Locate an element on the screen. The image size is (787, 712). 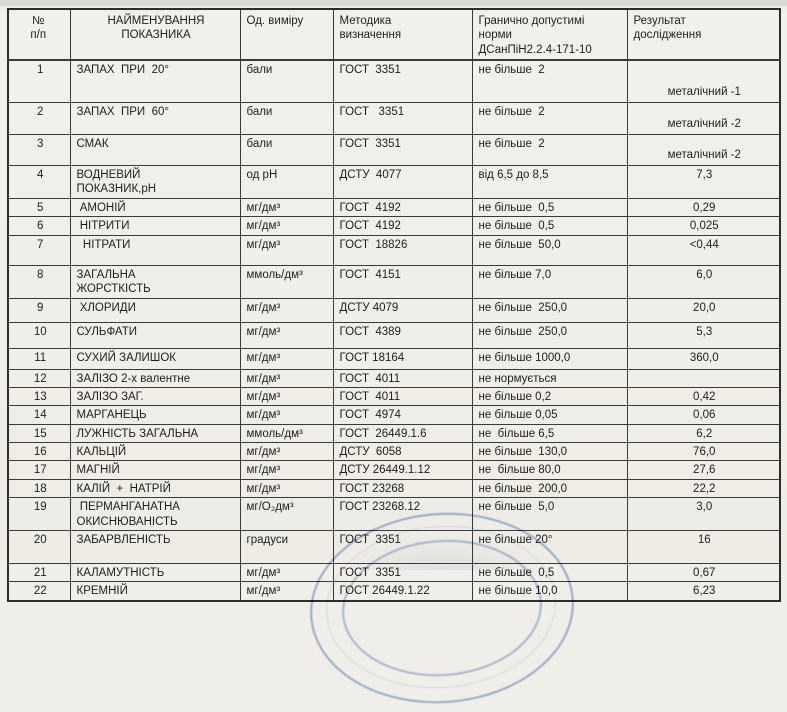
result-cell: 20,0 is located at coordinates (703, 310).